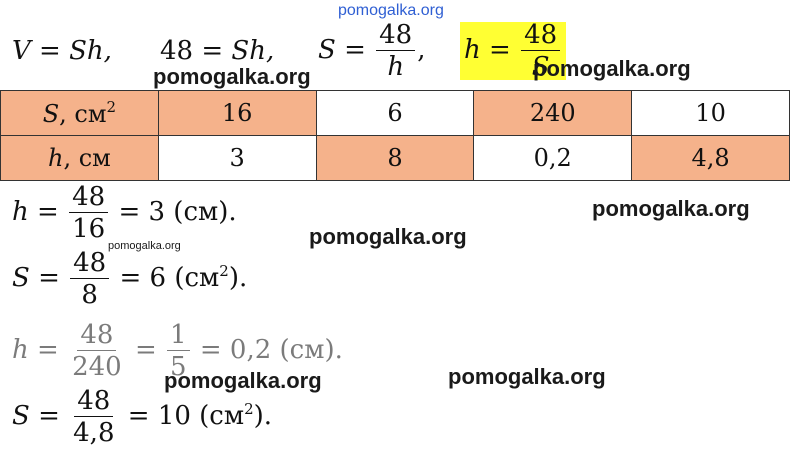 This screenshot has height=449, width=790. What do you see at coordinates (90, 51) in the screenshot?
I see `formula-volume-rhs: Sh,` at bounding box center [90, 51].